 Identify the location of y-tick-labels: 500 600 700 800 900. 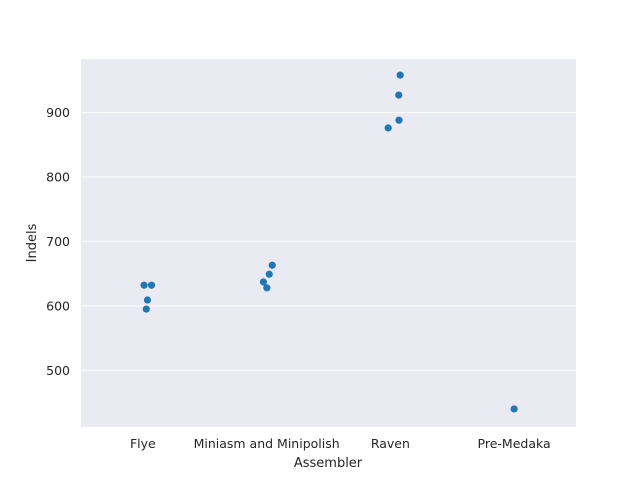
(58, 241).